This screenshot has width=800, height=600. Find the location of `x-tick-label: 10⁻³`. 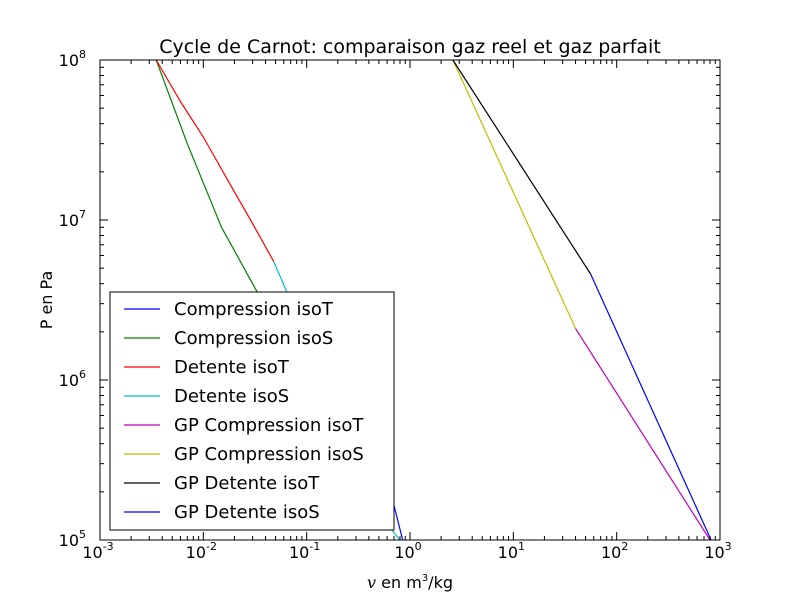

x-tick-label: 10⁻³ is located at coordinates (97, 551).